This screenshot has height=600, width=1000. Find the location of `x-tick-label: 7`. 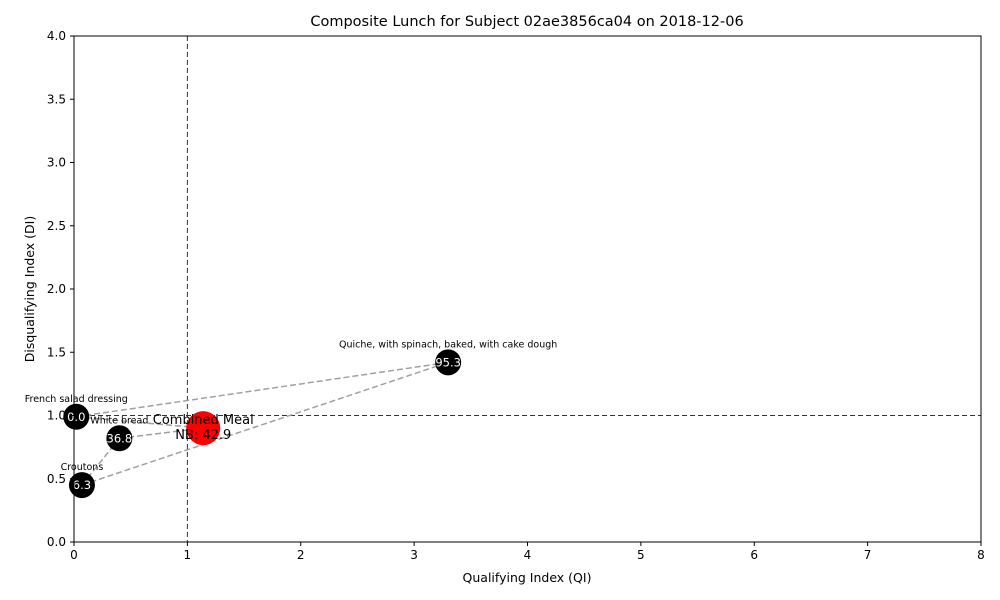

x-tick-label: 7 is located at coordinates (868, 555).